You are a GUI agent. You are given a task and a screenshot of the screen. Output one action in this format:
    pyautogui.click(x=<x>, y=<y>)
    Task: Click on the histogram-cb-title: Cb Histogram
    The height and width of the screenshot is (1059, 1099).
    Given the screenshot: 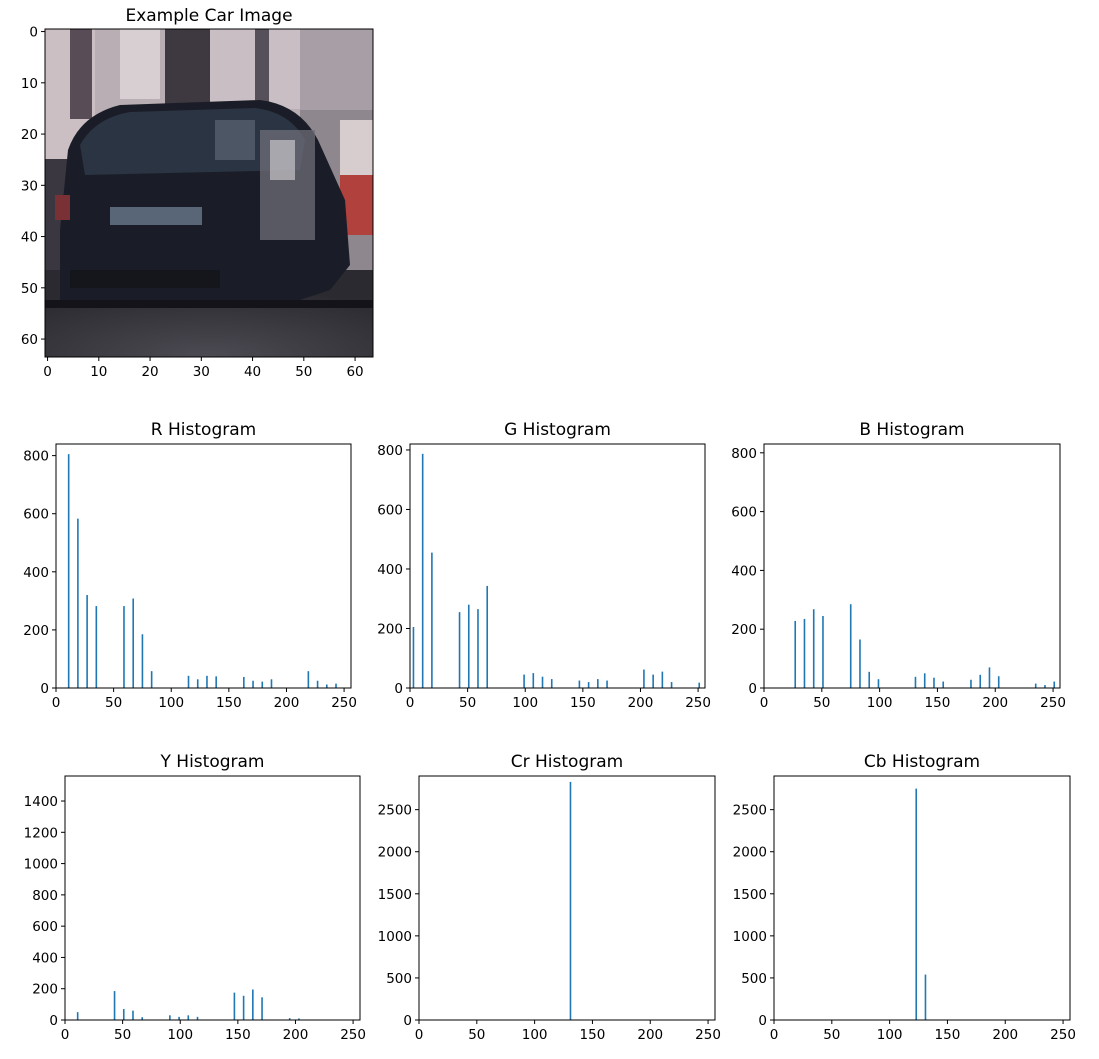 What is the action you would take?
    pyautogui.click(x=922, y=762)
    